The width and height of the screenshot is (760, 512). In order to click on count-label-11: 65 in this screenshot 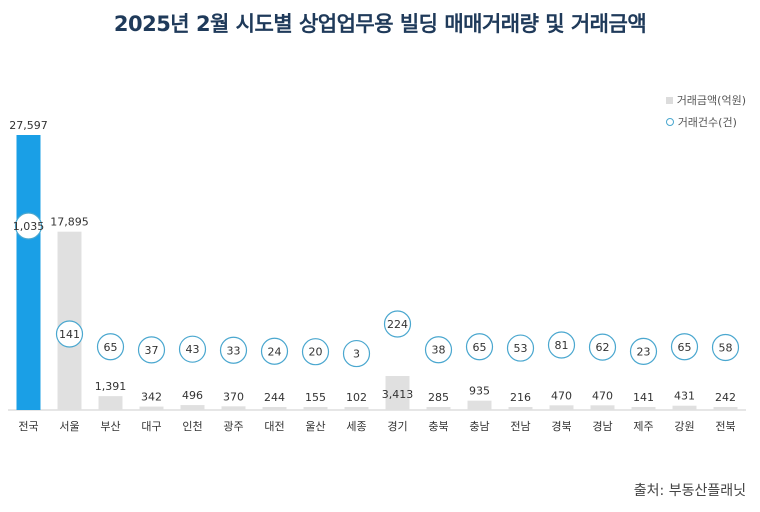, I will do `click(480, 347)`.